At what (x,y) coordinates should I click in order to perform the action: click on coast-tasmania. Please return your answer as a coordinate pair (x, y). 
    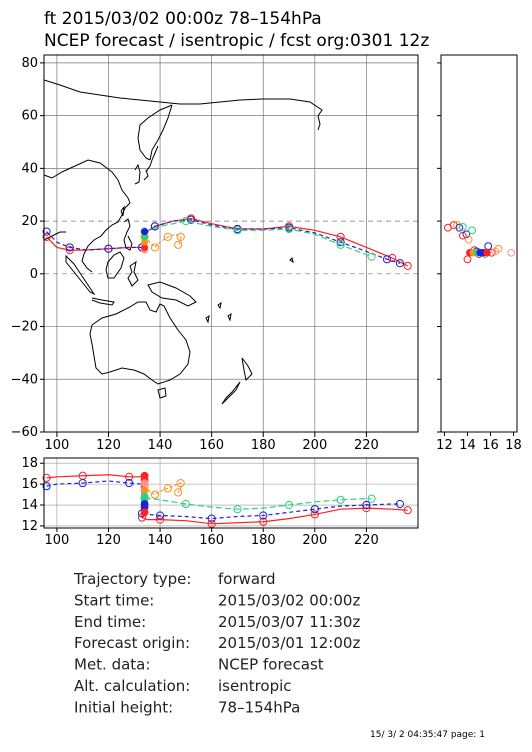
    Looking at the image, I should click on (162, 393).